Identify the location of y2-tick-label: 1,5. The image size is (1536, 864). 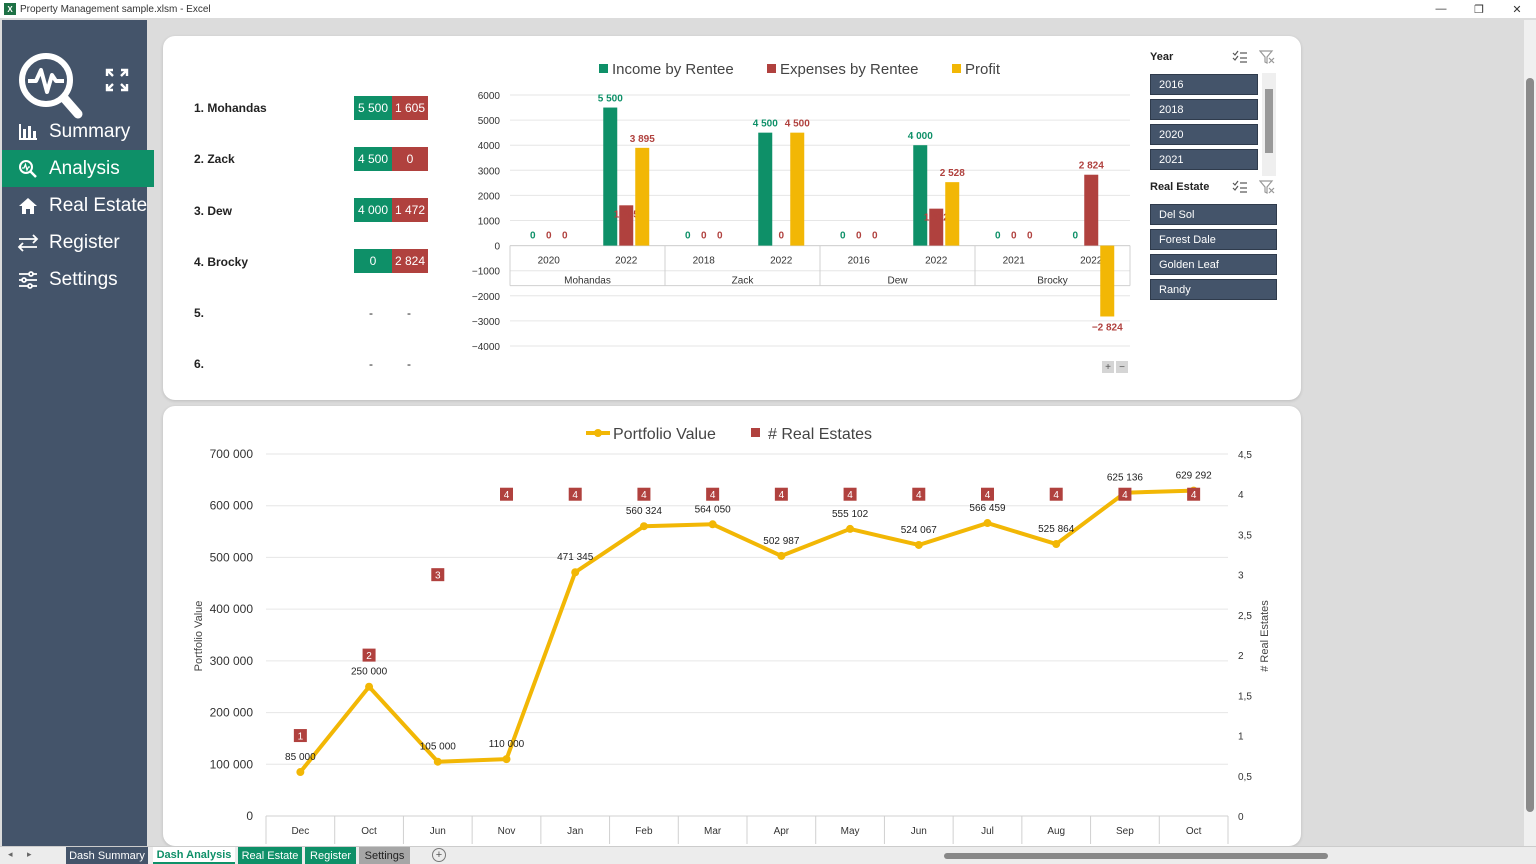
(1245, 696).